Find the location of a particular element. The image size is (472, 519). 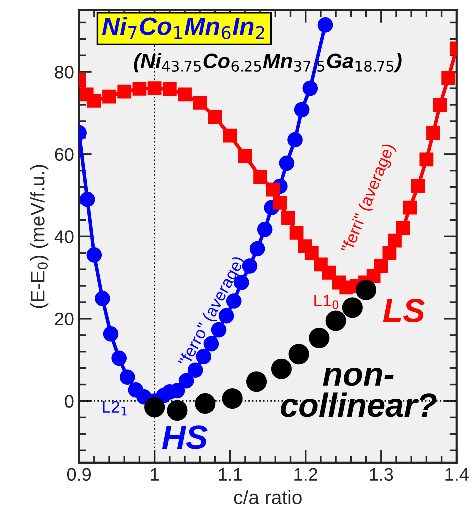

annotation: L2$_{1}$ is located at coordinates (115, 408).